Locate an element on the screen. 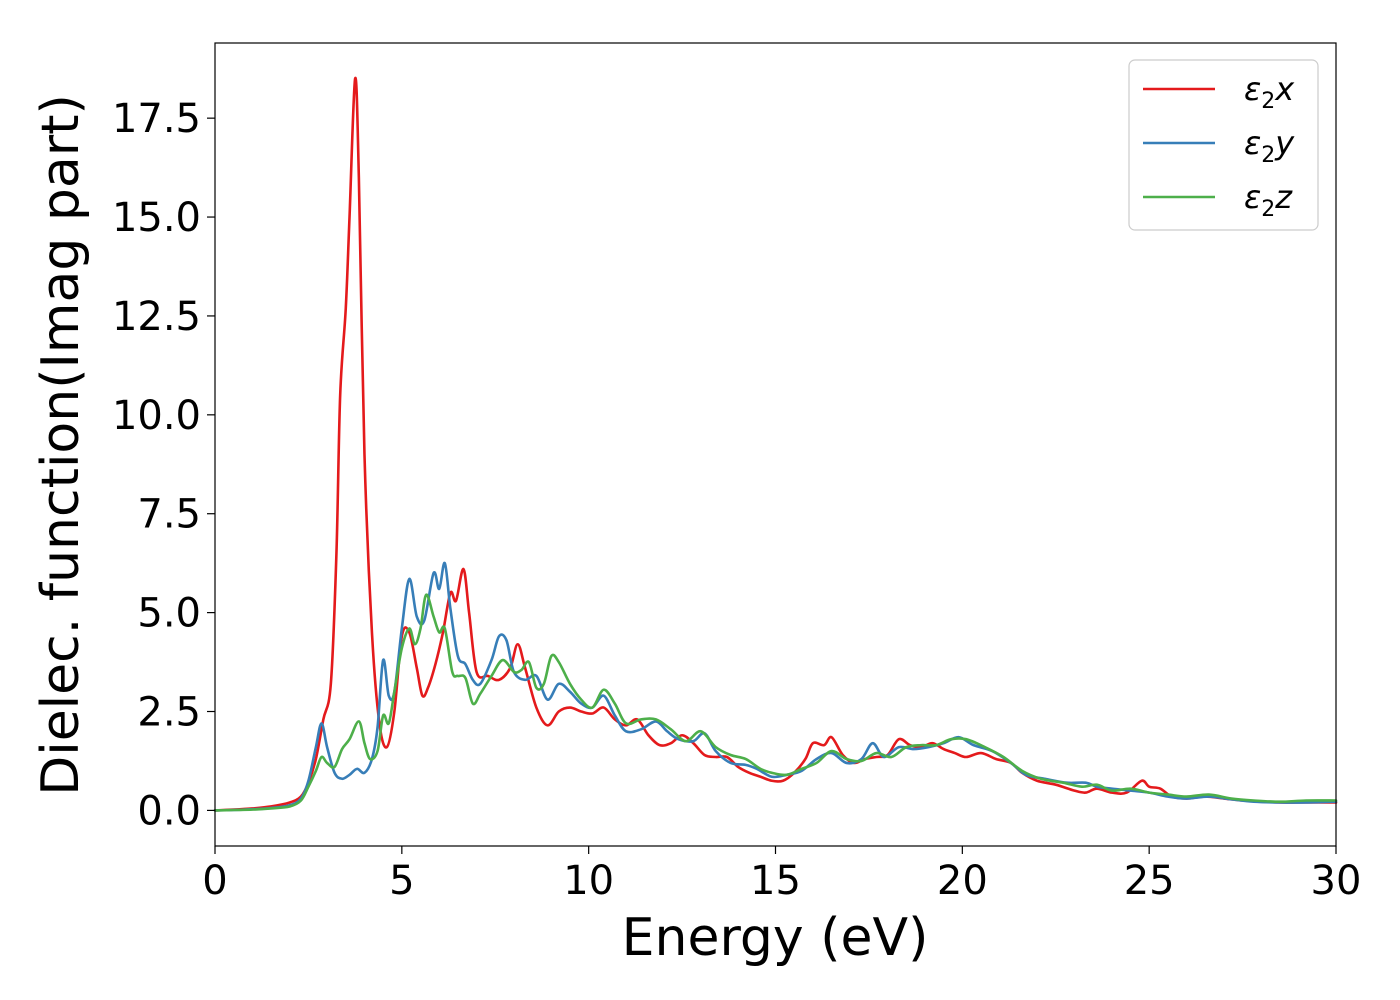 This screenshot has height=1000, width=1400. x-tick-label: 30 is located at coordinates (1336, 881).